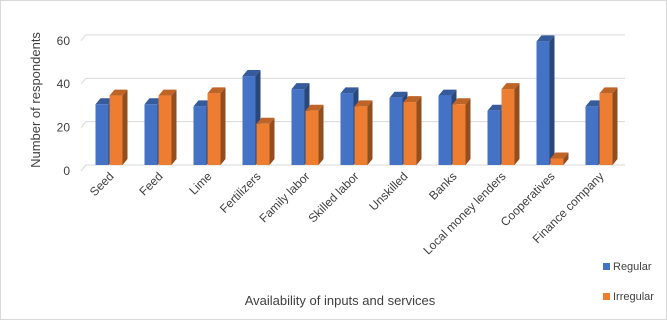  I want to click on bar-irregular-unskilled, so click(412, 130).